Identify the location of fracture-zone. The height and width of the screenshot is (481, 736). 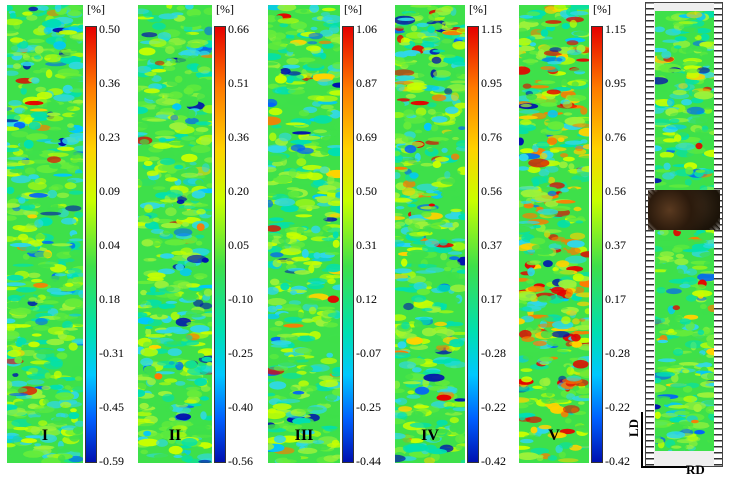
(684, 210).